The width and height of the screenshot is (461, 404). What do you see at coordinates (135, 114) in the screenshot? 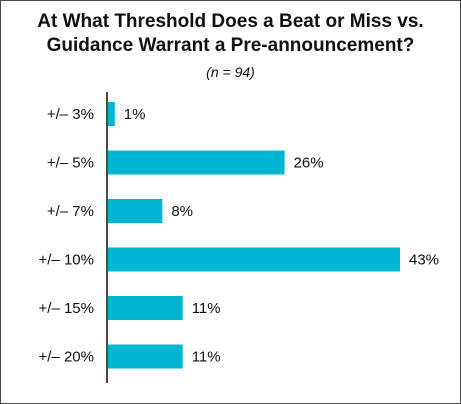
I see `value-label: 1%` at bounding box center [135, 114].